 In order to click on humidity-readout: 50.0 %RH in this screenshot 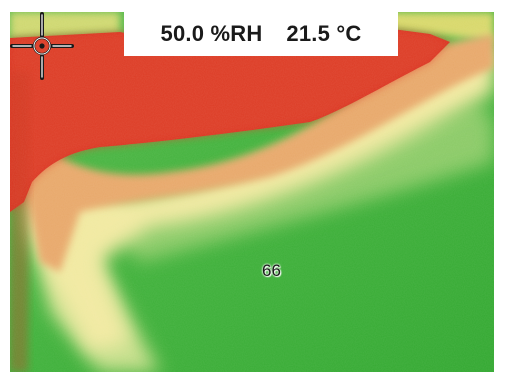, I will do `click(211, 33)`.